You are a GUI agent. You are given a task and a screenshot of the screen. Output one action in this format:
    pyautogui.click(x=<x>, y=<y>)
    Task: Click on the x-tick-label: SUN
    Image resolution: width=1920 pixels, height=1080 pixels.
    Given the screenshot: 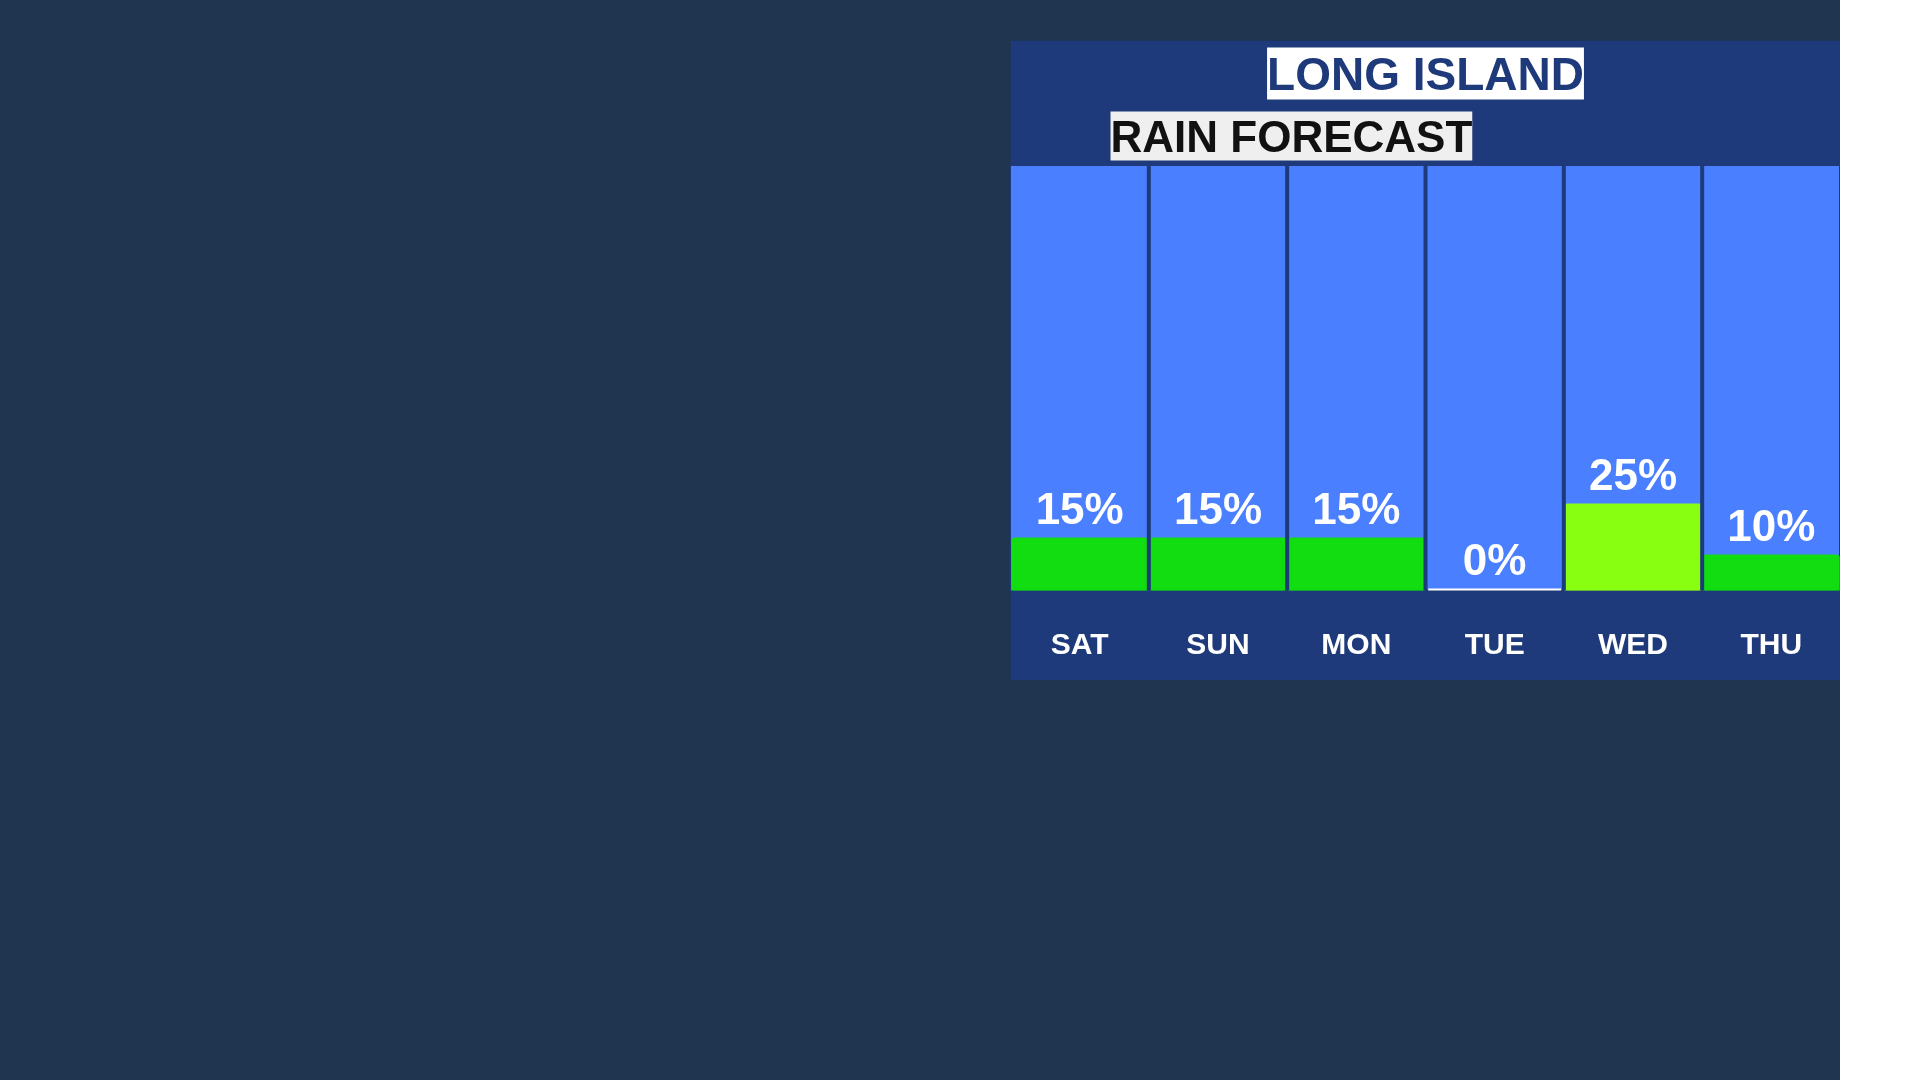 What is the action you would take?
    pyautogui.click(x=1218, y=643)
    